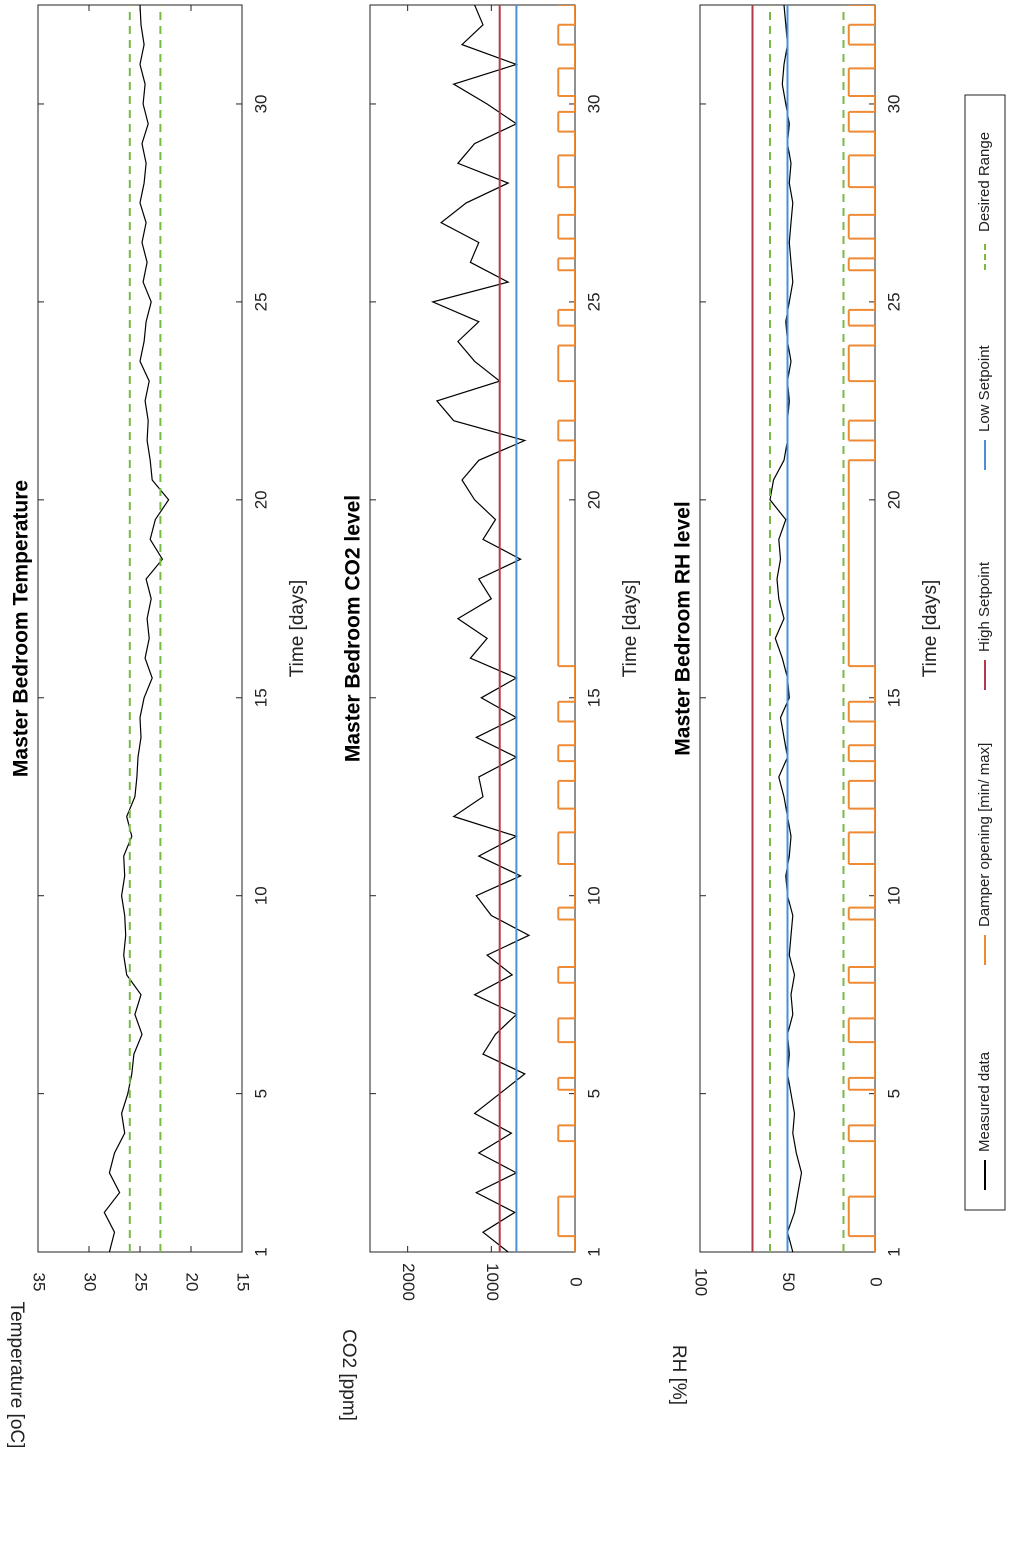  I want to click on y-tick-label: 30, so click(90, 1282).